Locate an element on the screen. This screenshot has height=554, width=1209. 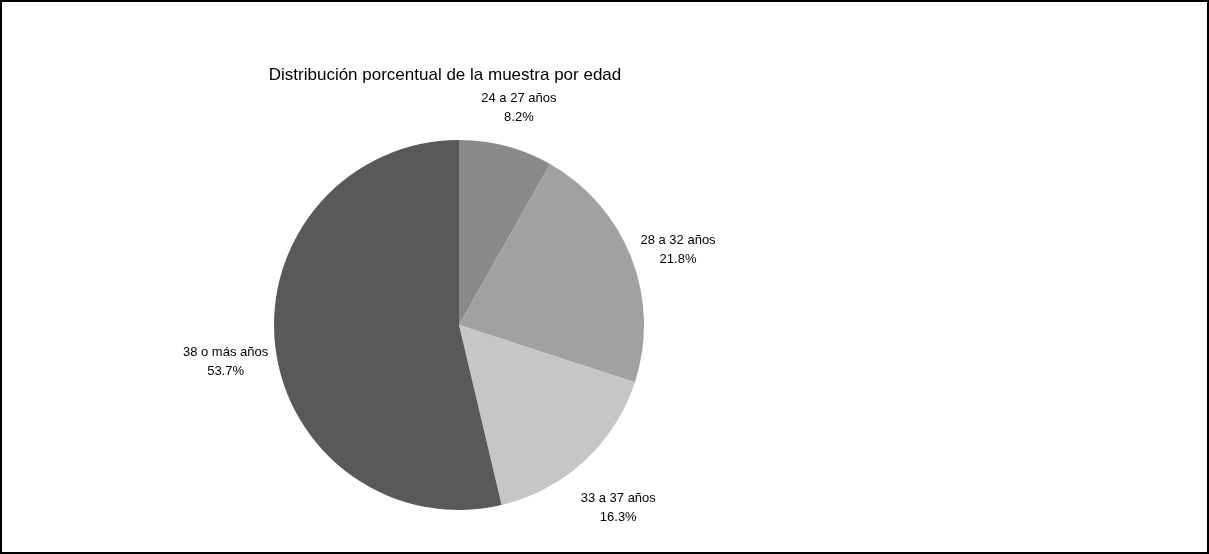
data-label: 53.7% is located at coordinates (226, 371).